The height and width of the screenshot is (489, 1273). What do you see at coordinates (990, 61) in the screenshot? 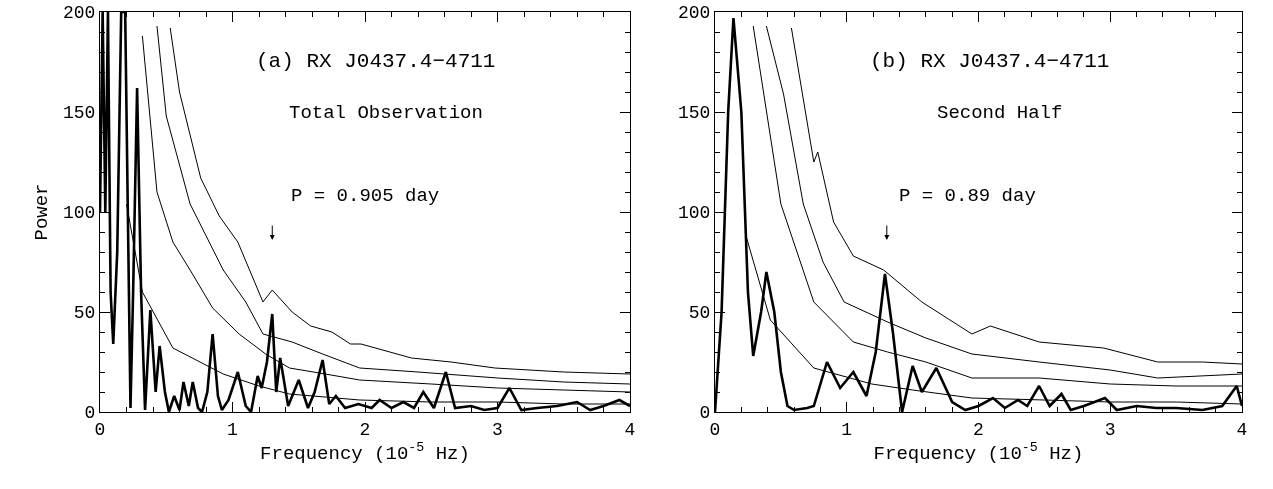
I see `text: (b) RX J0437.4−4711` at bounding box center [990, 61].